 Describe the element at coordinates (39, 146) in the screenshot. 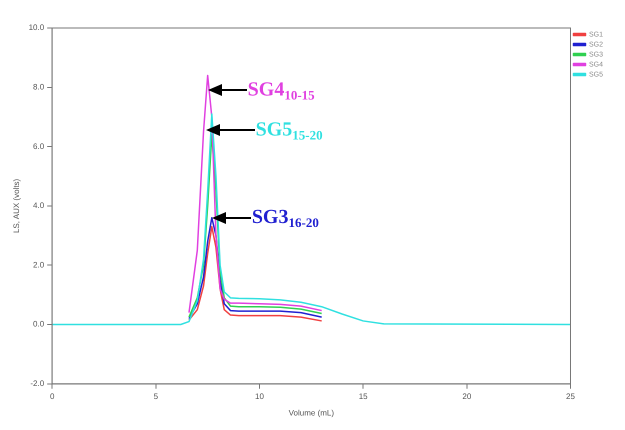

I see `y-tick-label: 6.0` at that location.